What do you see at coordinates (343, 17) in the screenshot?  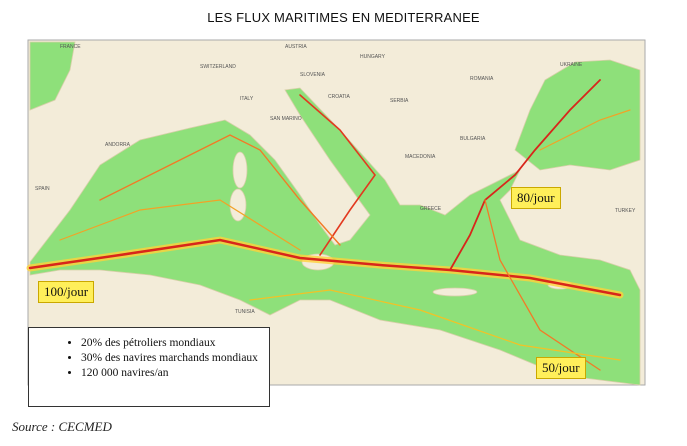 I see `title: LES FLUX MARITIMES EN MEDITERRANEE` at bounding box center [343, 17].